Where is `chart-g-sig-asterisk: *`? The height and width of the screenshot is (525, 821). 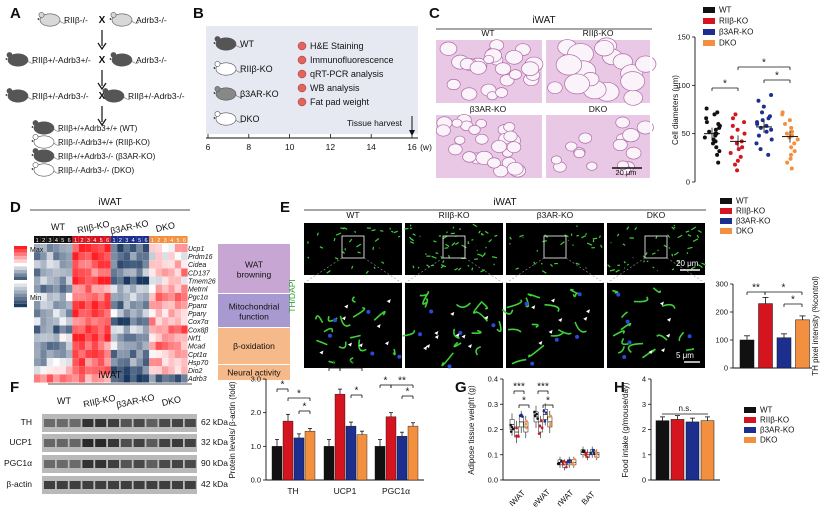
chart-g-sig-asterisk: * is located at coordinates (548, 401).